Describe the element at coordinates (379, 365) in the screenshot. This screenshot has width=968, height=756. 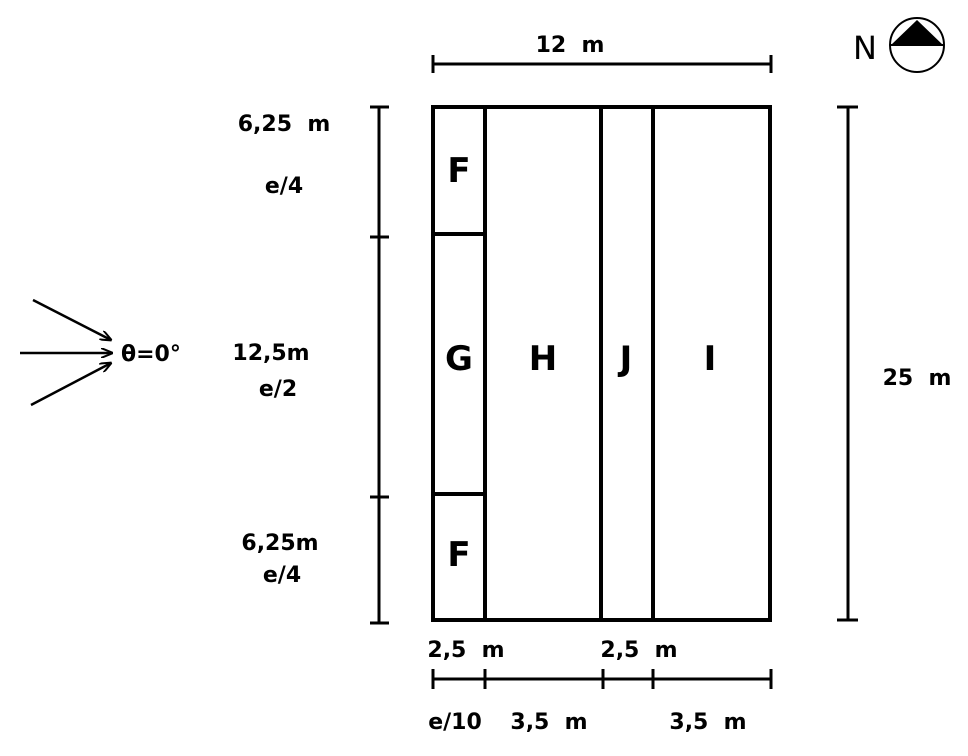
I see `dimension-height-left` at that location.